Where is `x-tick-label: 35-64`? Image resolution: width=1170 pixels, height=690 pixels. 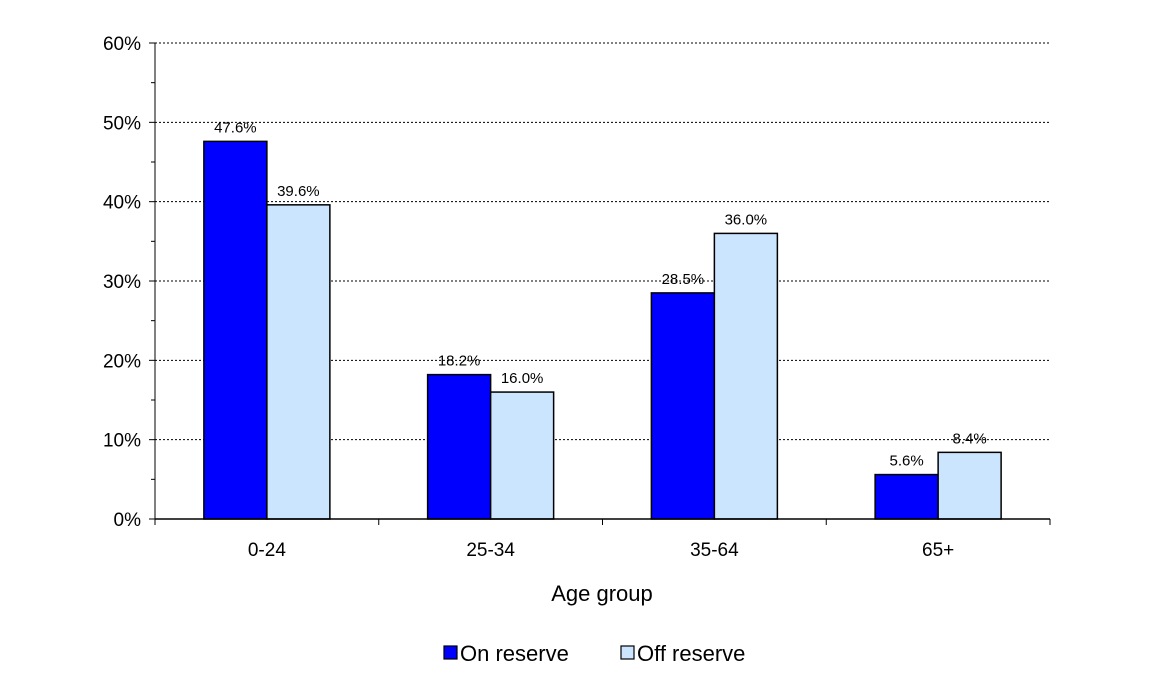 x-tick-label: 35-64 is located at coordinates (714, 550).